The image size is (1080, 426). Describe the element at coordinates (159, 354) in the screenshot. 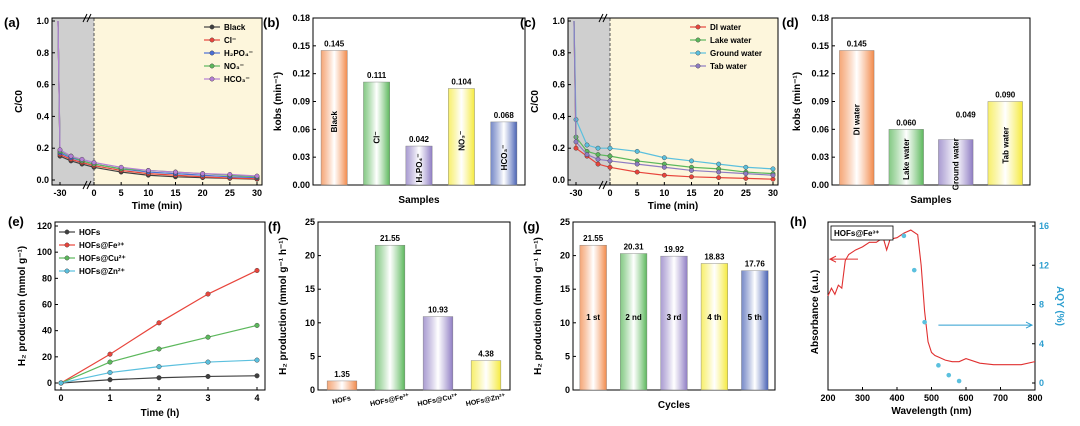

I see `series-line` at that location.